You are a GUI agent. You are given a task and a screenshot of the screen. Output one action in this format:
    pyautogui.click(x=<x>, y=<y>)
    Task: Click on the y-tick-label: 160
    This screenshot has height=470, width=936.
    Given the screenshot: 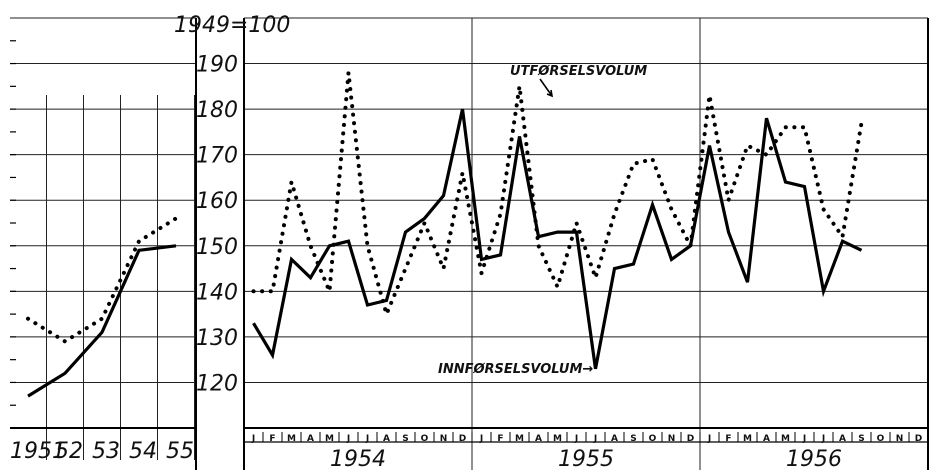 What is the action you would take?
    pyautogui.click(x=217, y=201)
    